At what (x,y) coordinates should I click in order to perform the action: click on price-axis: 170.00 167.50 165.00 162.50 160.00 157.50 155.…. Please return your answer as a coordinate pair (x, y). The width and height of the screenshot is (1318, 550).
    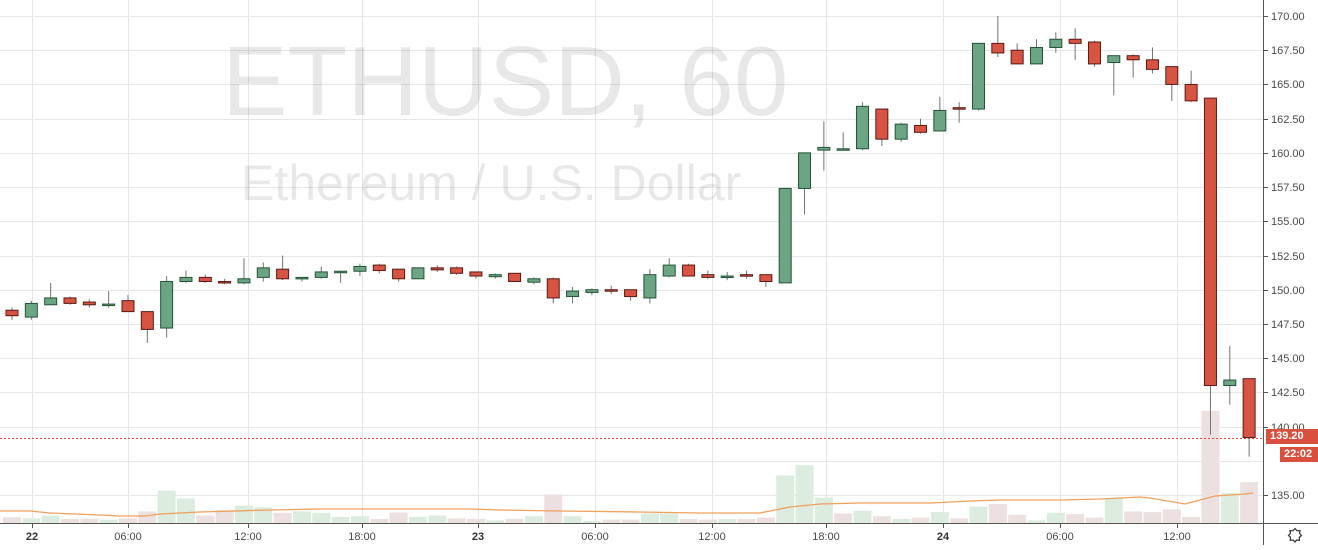
    Looking at the image, I should click on (1284, 256).